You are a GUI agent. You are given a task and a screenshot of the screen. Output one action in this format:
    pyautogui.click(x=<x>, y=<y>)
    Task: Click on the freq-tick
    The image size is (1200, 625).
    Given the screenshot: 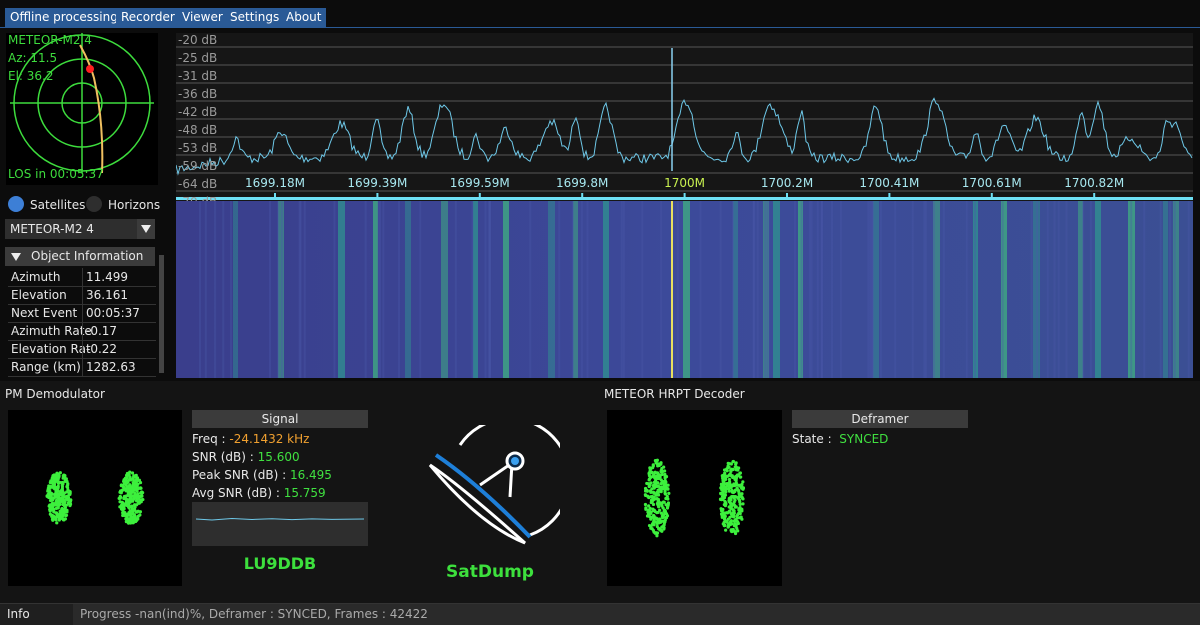 What is the action you would take?
    pyautogui.click(x=479, y=196)
    